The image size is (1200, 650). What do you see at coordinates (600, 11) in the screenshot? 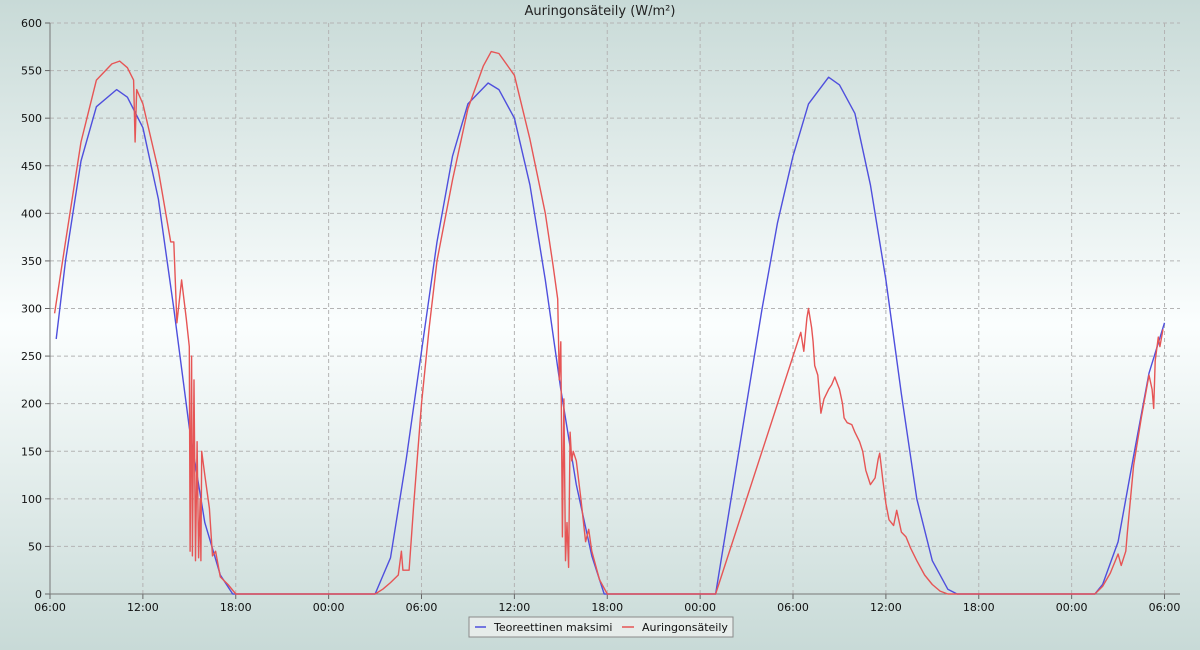
I see `chart-title: Auringonsäteily (W/m²)` at bounding box center [600, 11].